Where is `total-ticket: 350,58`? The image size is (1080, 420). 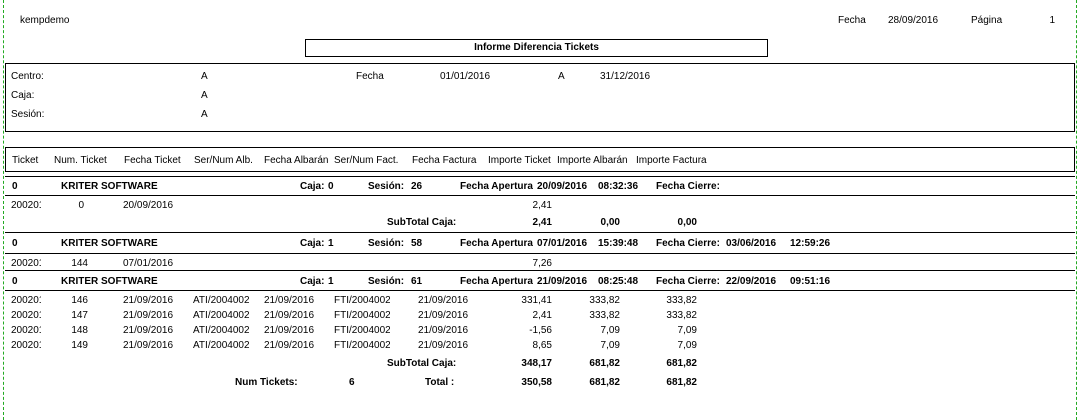
total-ticket: 350,58 is located at coordinates (536, 382).